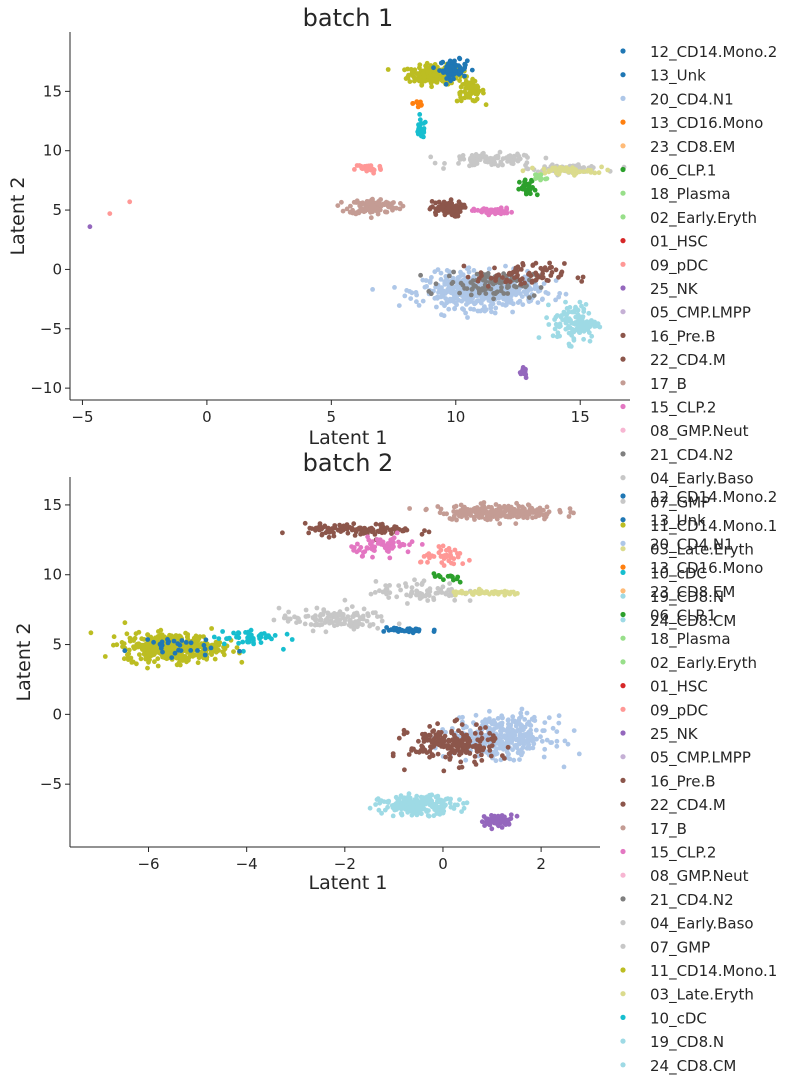  I want to click on y-tick-label: 5, so click(57, 645).